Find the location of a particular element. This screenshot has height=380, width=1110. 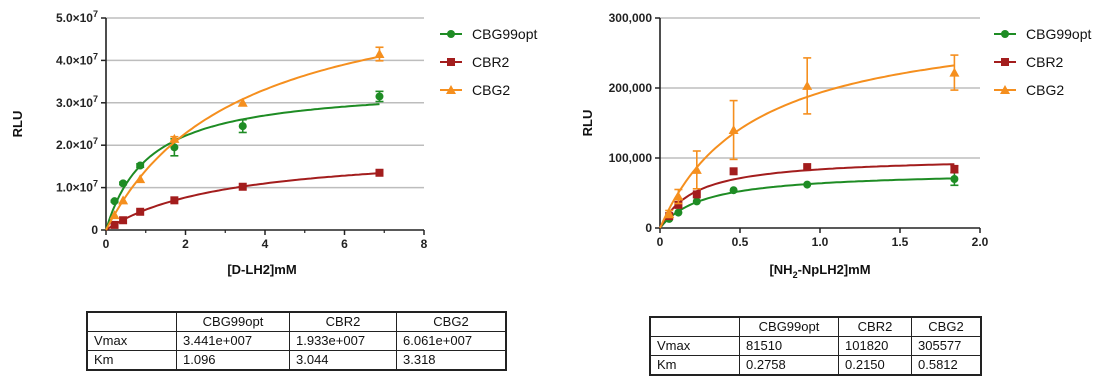

y-tick-label: 2.0×10⁷ is located at coordinates (77, 144).